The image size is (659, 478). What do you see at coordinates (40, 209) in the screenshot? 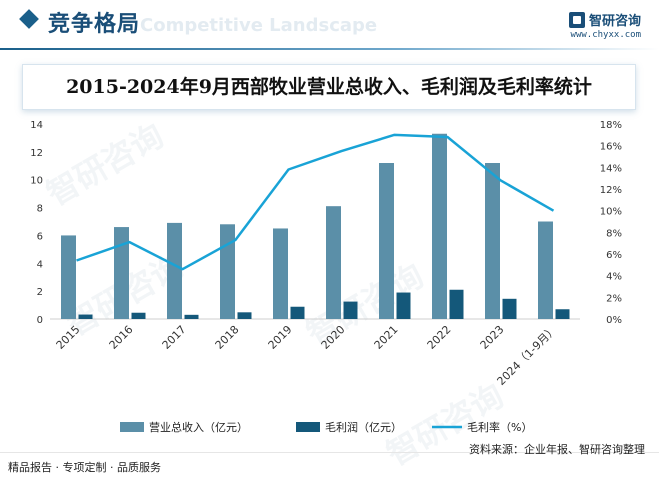
I see `y-left-tick-label: 8` at bounding box center [40, 209].